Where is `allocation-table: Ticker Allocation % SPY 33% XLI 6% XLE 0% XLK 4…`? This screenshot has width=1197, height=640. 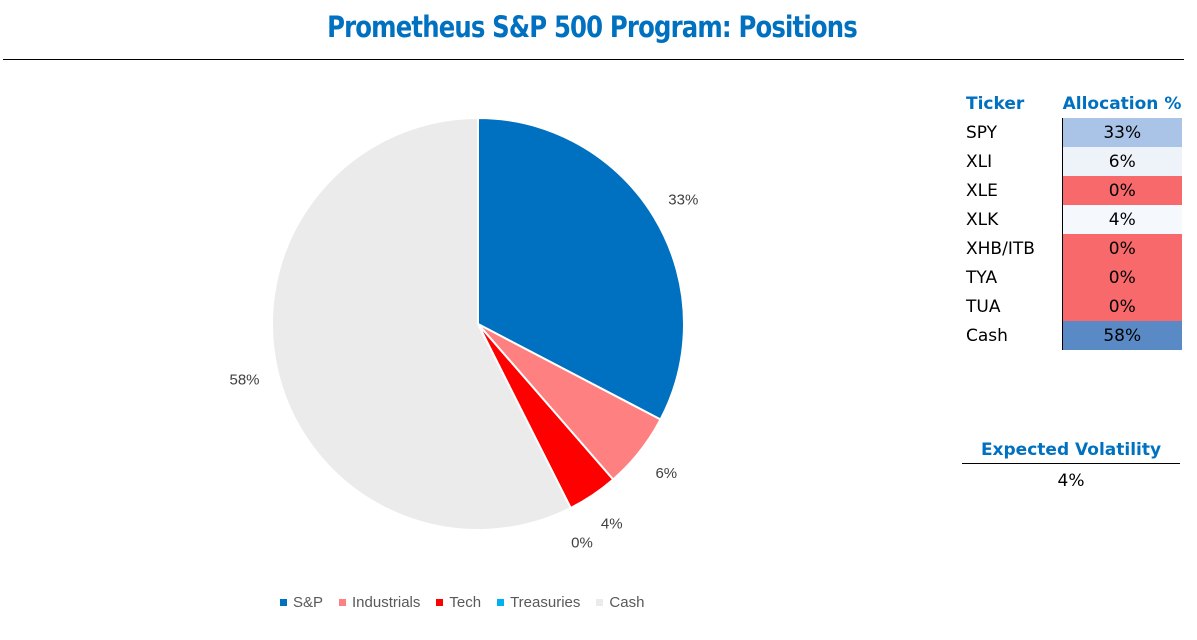
allocation-table: Ticker Allocation % SPY 33% XLI 6% XLE 0% XLK 4… is located at coordinates (1072, 220).